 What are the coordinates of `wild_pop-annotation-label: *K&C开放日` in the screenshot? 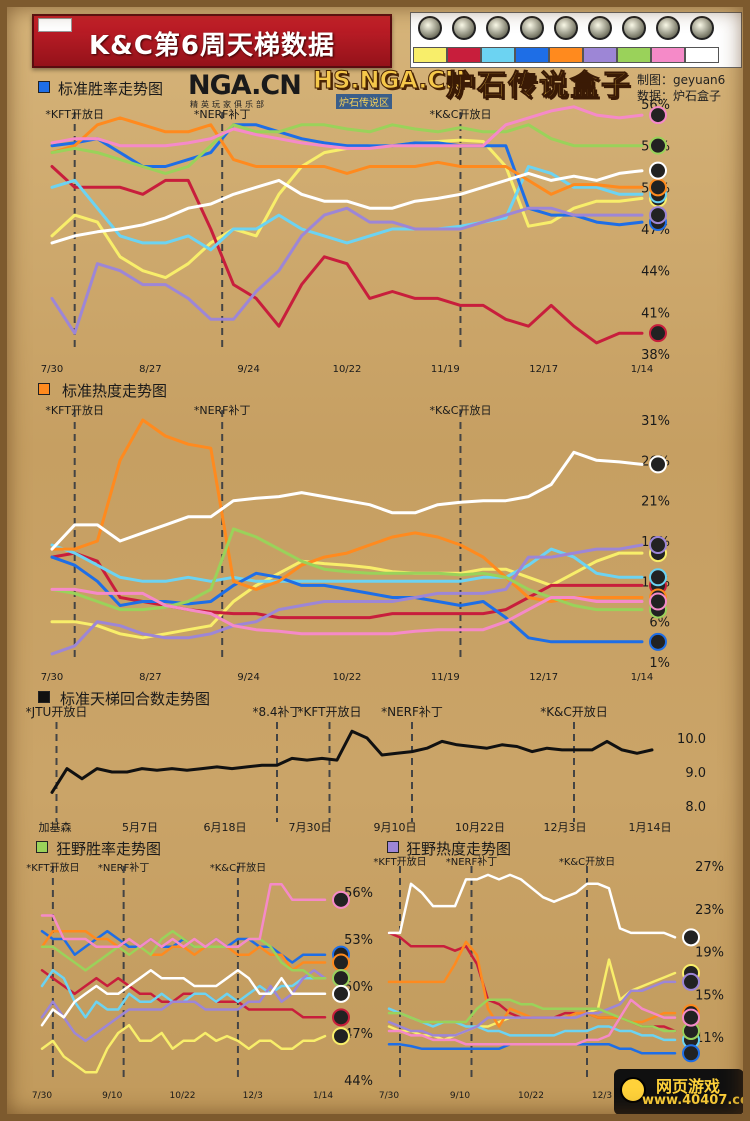 It's located at (587, 861).